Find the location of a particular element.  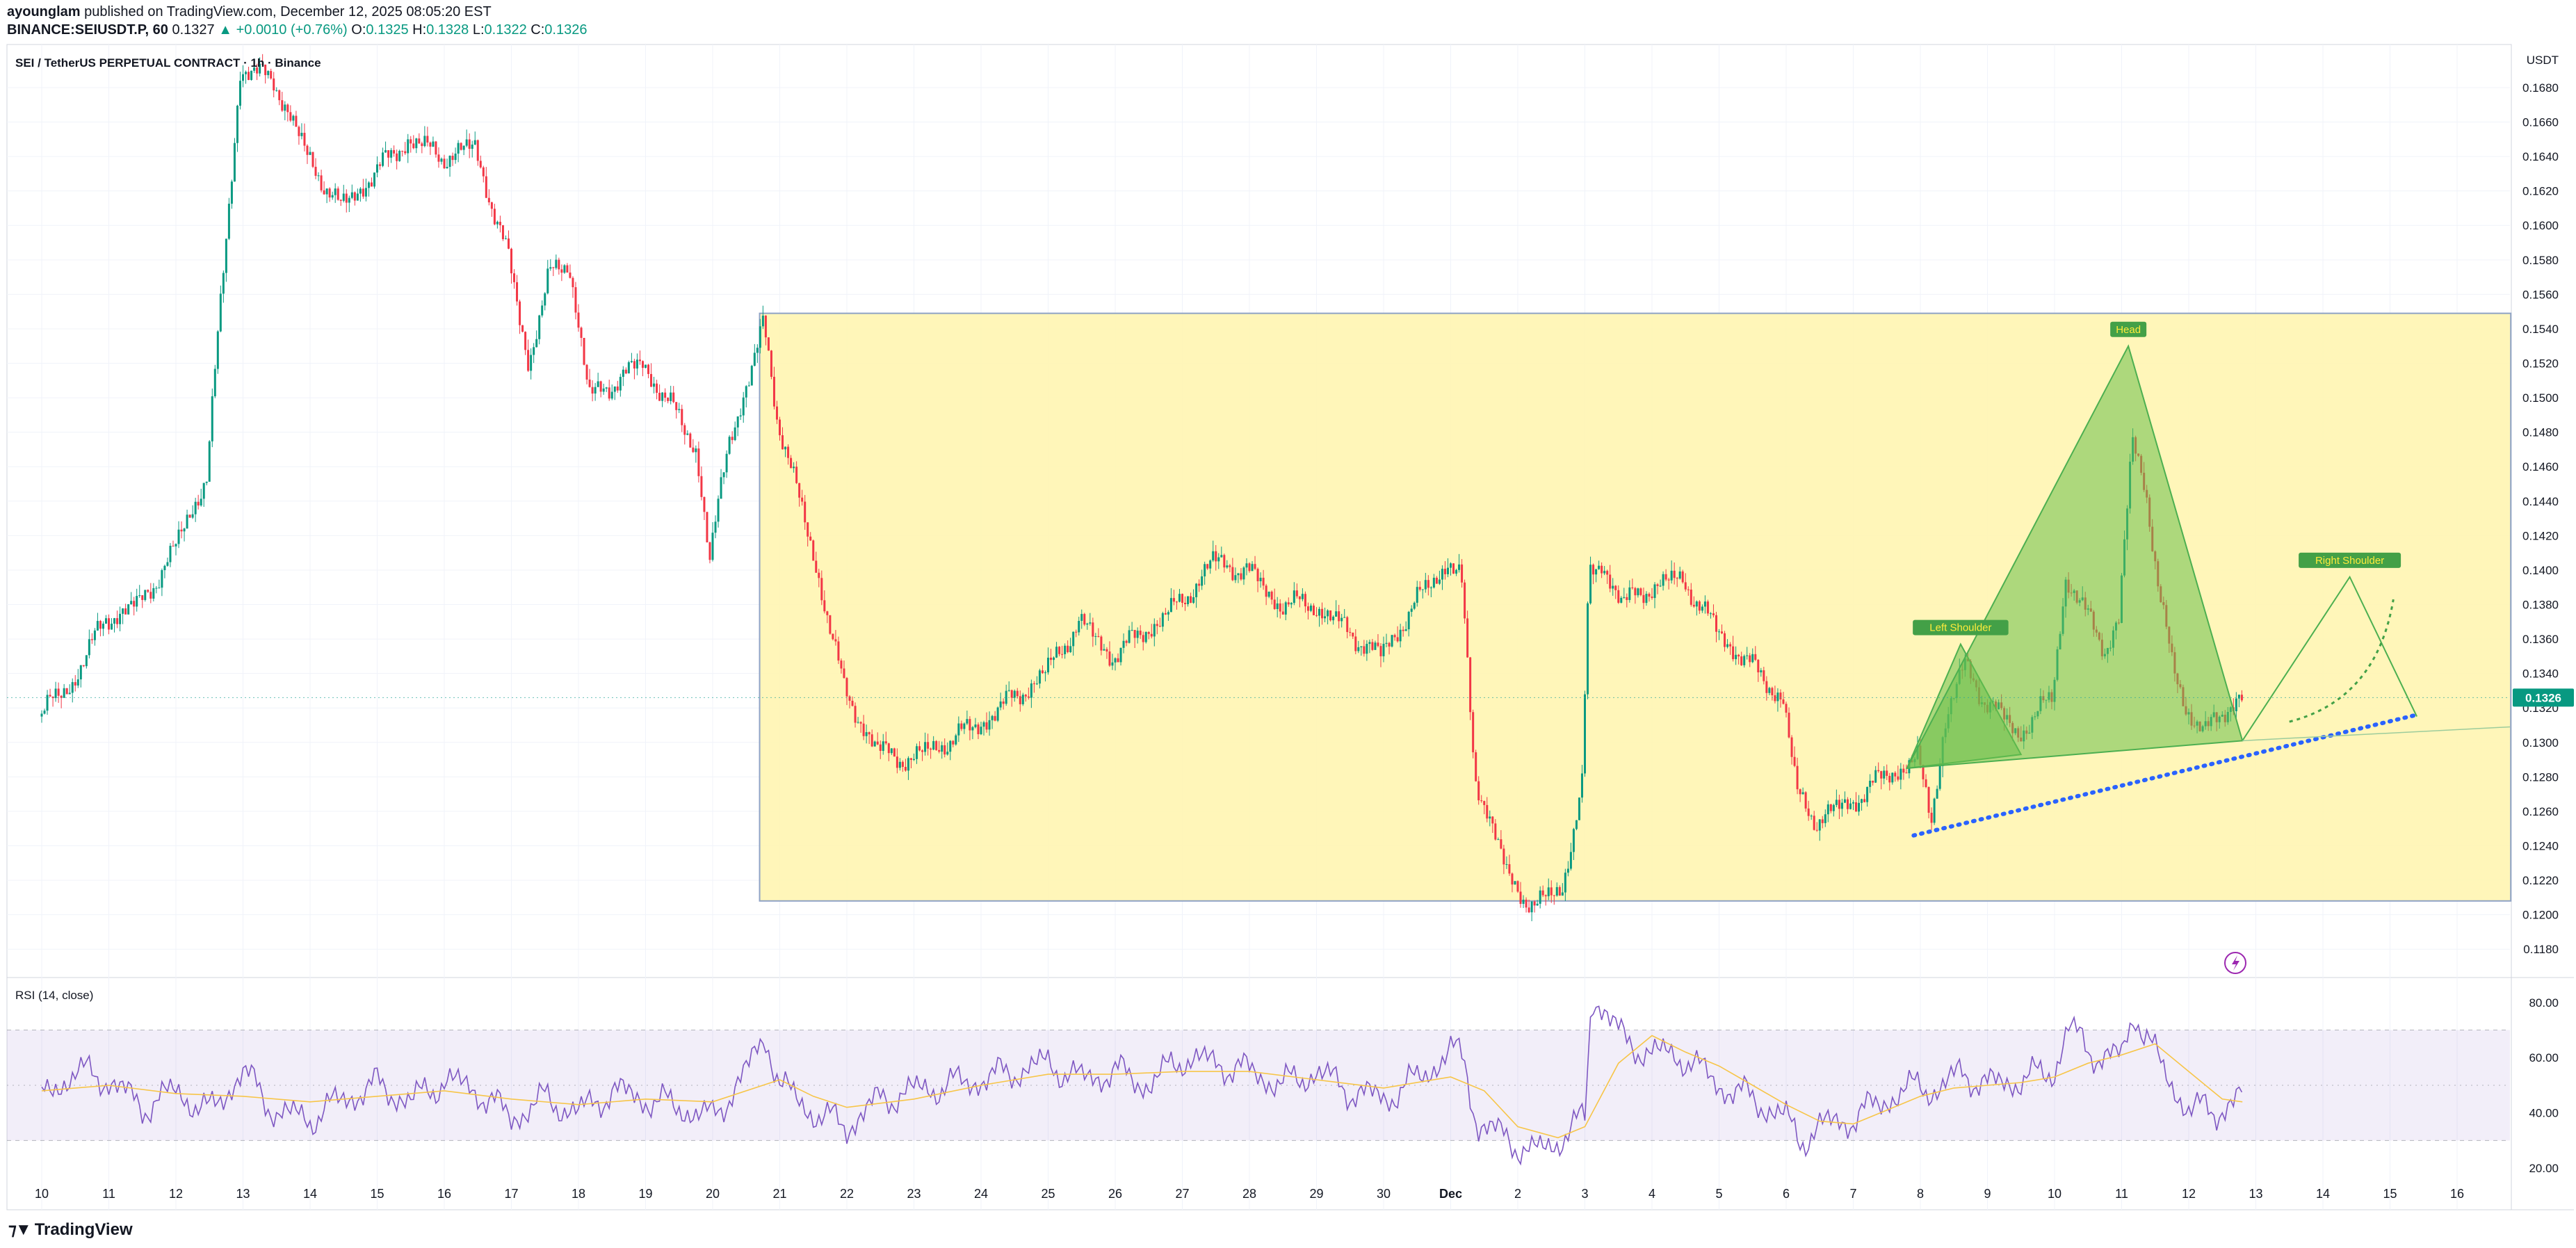

time-tick-label: 28 is located at coordinates (1249, 1194).